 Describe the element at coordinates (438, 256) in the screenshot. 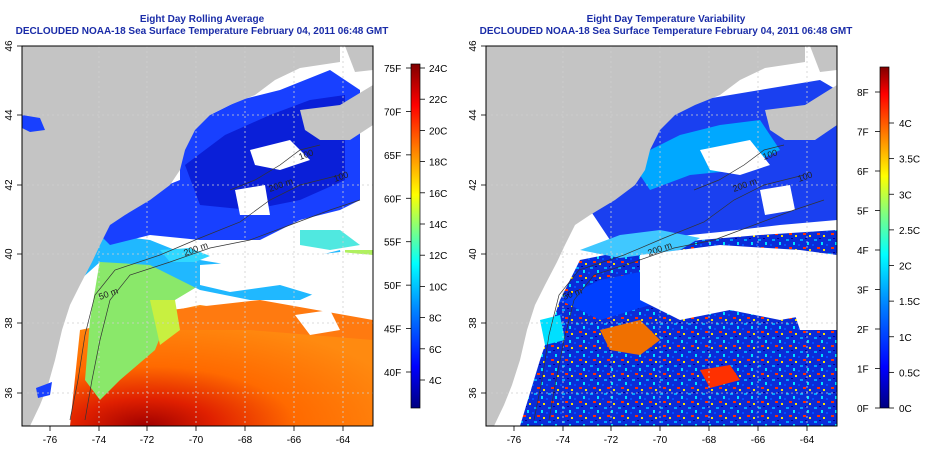

I see `colorbar-c-label: 12C` at that location.